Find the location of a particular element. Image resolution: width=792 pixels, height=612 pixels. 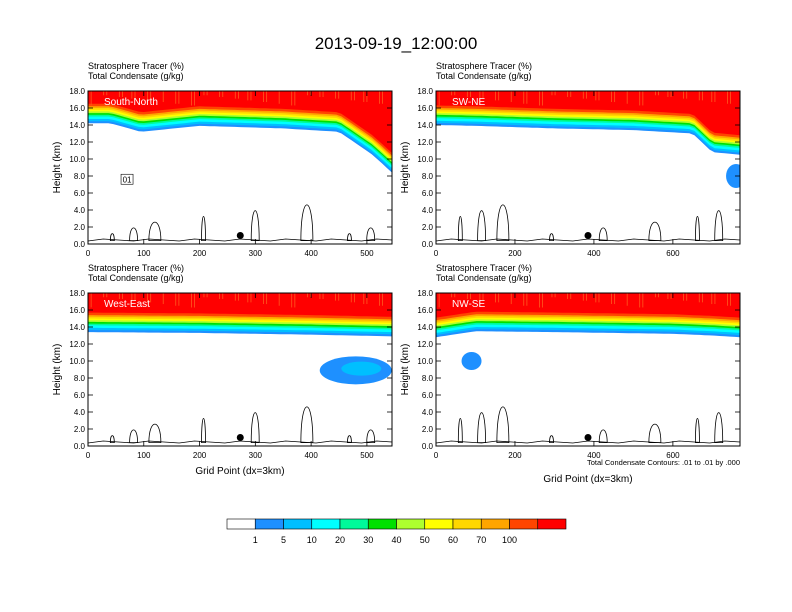

panel-label: SW-NE is located at coordinates (468, 102).